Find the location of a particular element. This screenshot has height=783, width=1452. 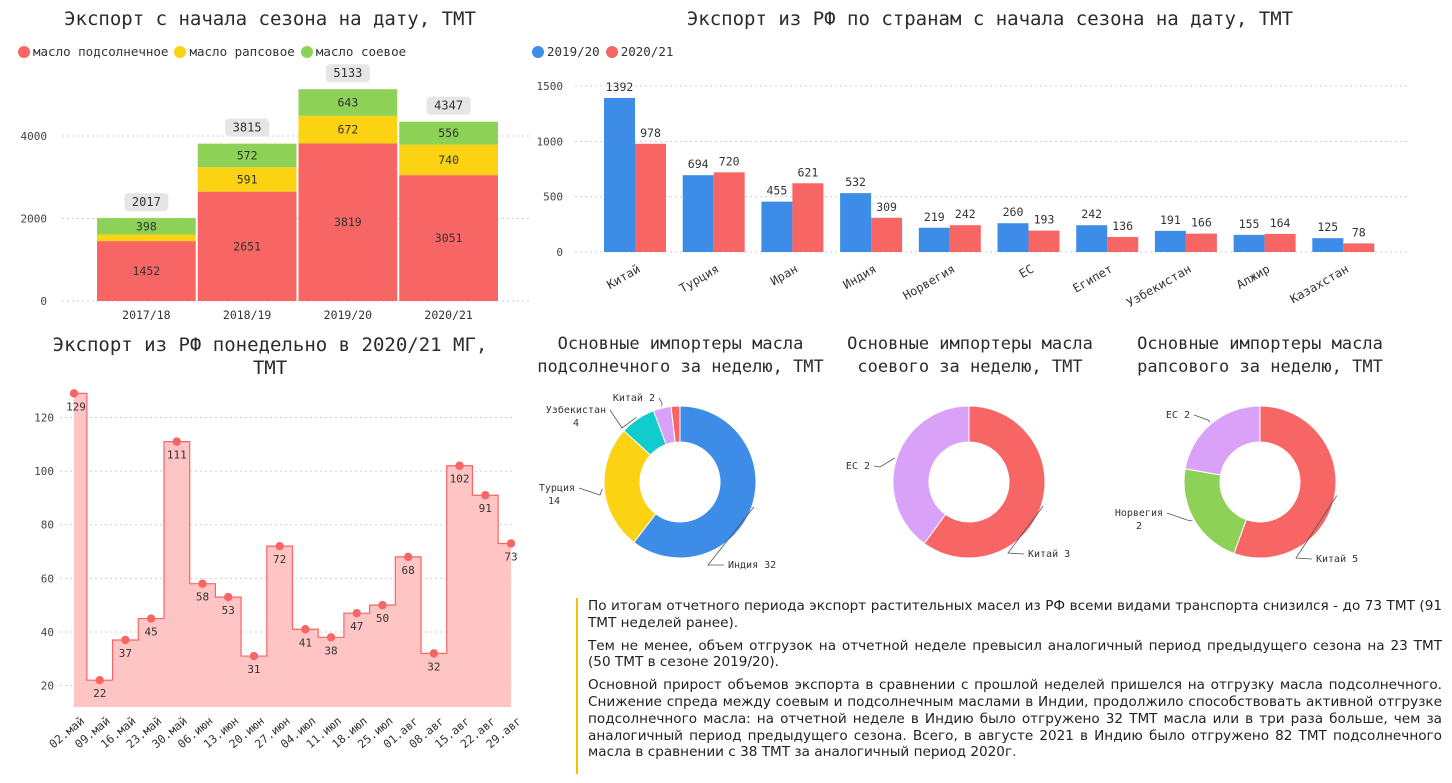

countries-legend: 2019/20 2020/21 is located at coordinates (605, 51).